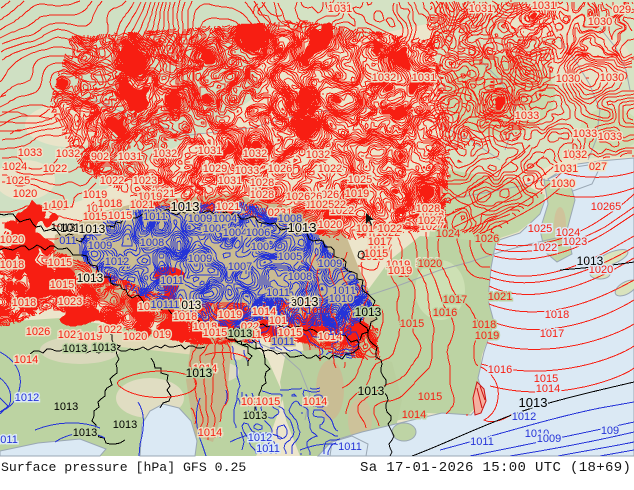  I want to click on svg-text: 011, so click(68, 241).